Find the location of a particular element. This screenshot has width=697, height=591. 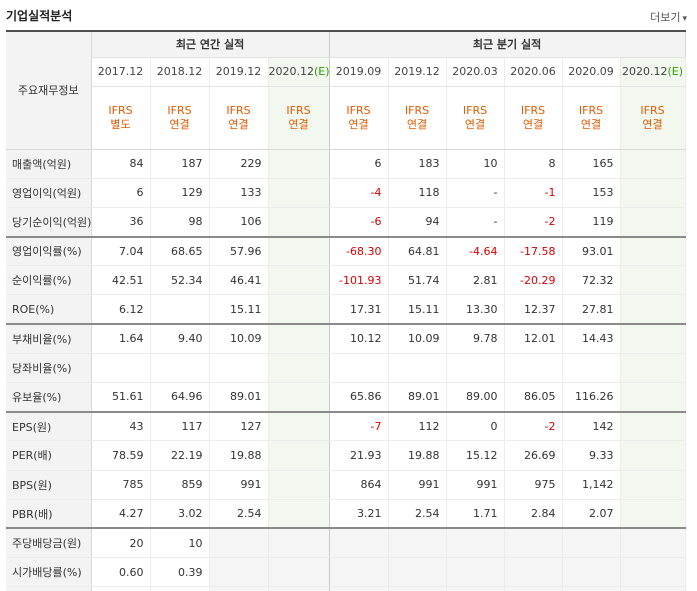

row-label: 배당성향(%) is located at coordinates (49, 588).